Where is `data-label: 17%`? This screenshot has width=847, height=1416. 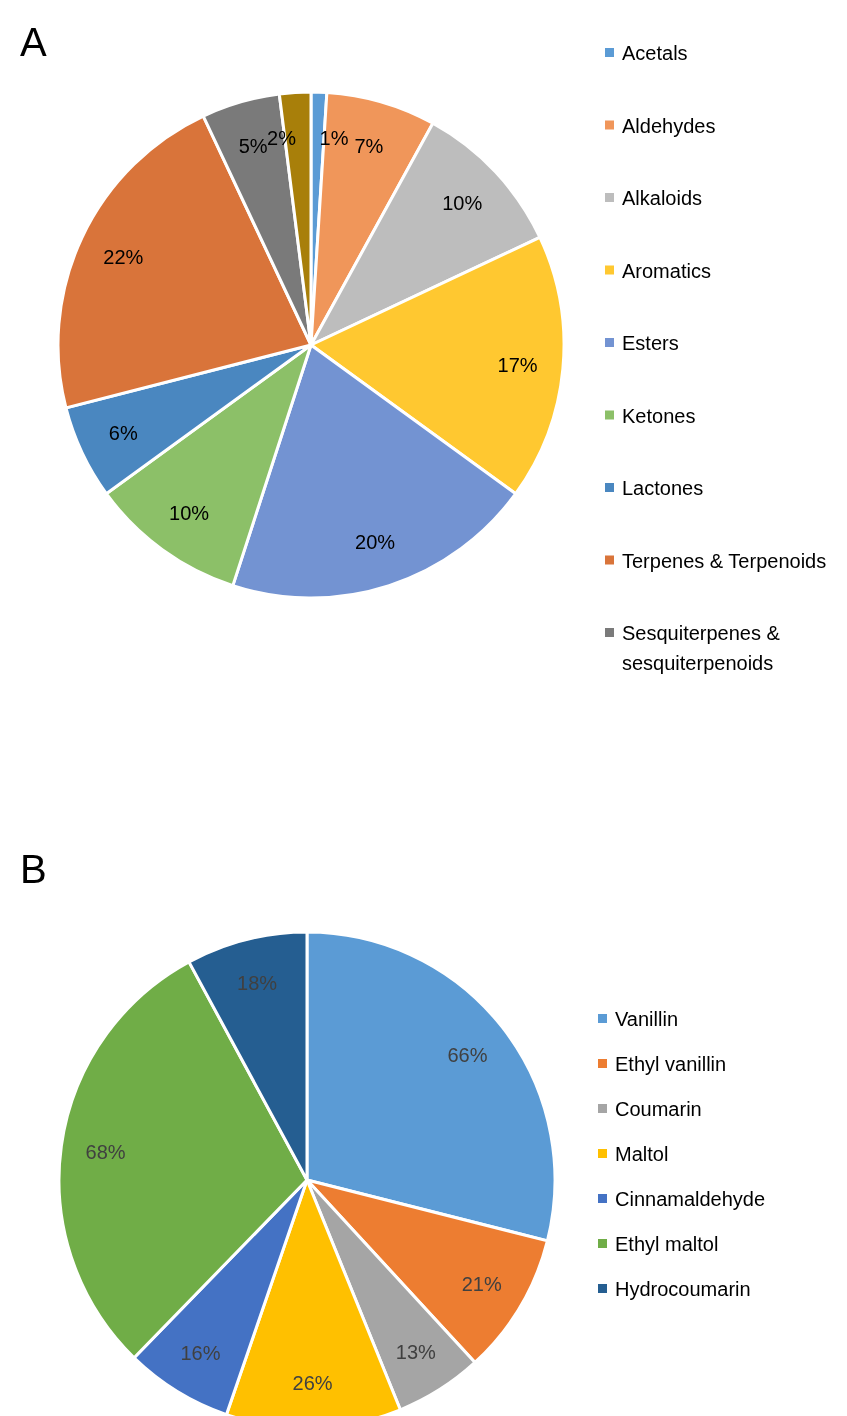 data-label: 17% is located at coordinates (517, 364).